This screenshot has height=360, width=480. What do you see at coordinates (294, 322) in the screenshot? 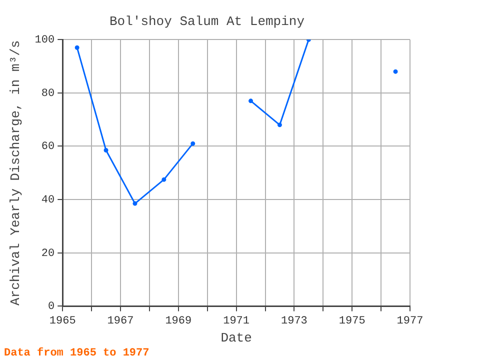
I see `x-tick-label: 1973` at bounding box center [294, 322].